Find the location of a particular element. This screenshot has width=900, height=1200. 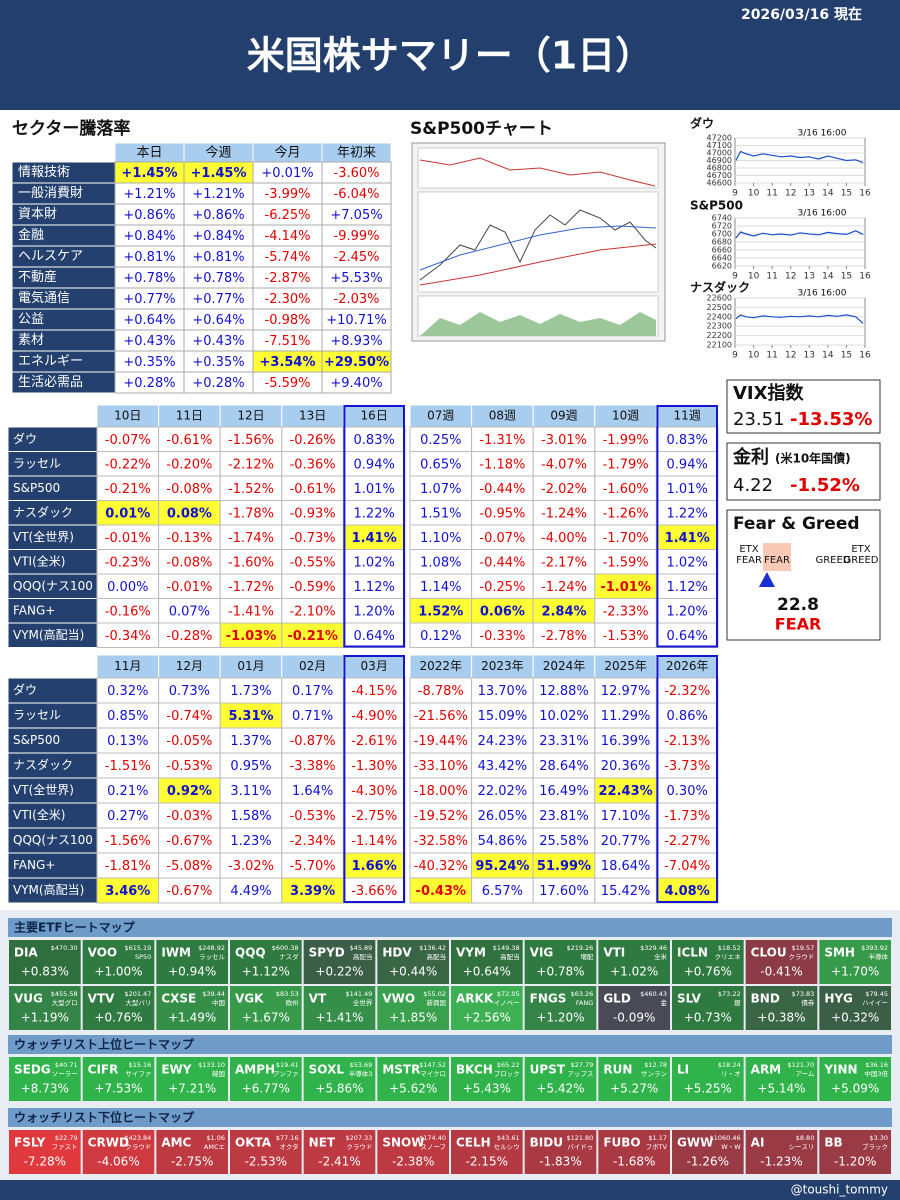

heatmap-tile: GLD $460.43金 -0.09% is located at coordinates (634, 1008).